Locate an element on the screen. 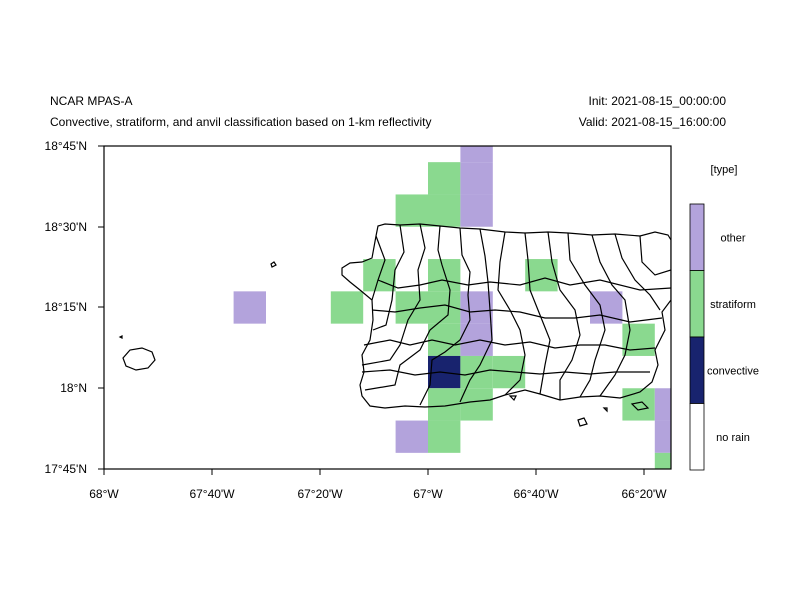 The height and width of the screenshot is (600, 800). lon-tick-label: 67°40'W is located at coordinates (212, 494).